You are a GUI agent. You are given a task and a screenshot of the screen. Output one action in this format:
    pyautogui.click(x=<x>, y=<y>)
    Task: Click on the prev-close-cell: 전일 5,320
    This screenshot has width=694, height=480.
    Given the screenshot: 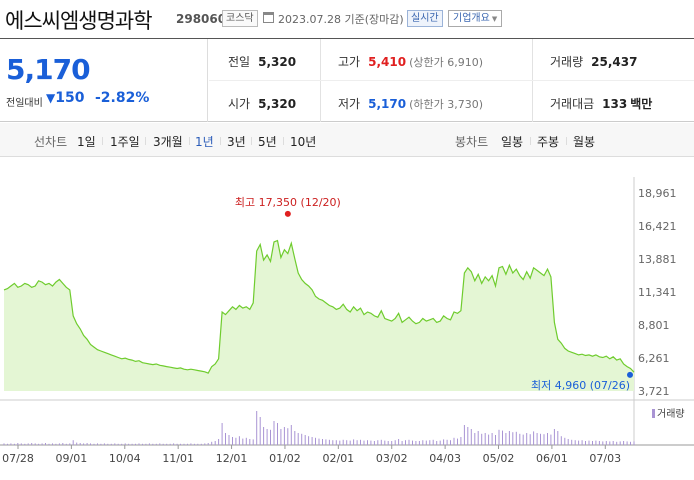 What is the action you would take?
    pyautogui.click(x=262, y=61)
    